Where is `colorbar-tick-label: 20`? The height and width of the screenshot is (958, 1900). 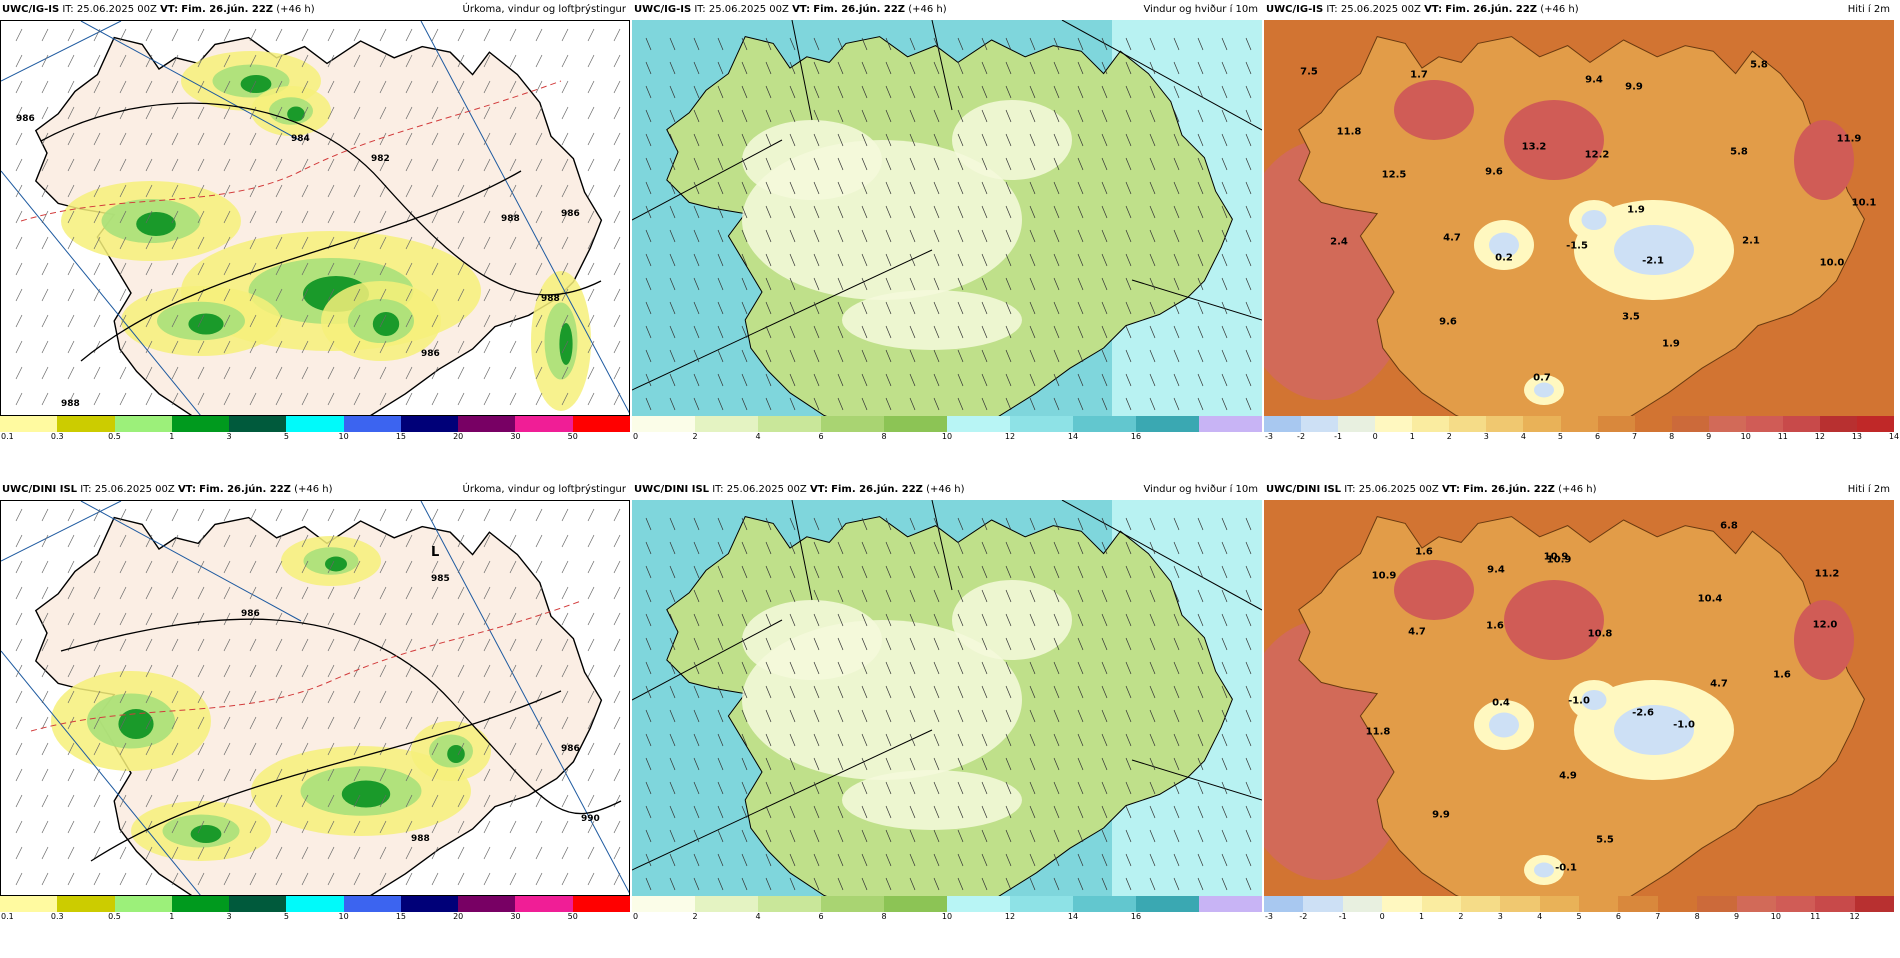
colorbar-tick-label: 20 is located at coordinates (458, 436).